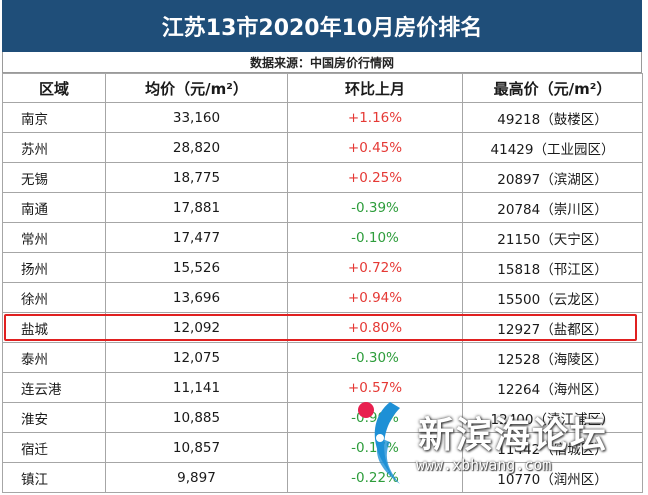  Describe the element at coordinates (196, 327) in the screenshot. I see `cell-average-price: 12,092` at that location.